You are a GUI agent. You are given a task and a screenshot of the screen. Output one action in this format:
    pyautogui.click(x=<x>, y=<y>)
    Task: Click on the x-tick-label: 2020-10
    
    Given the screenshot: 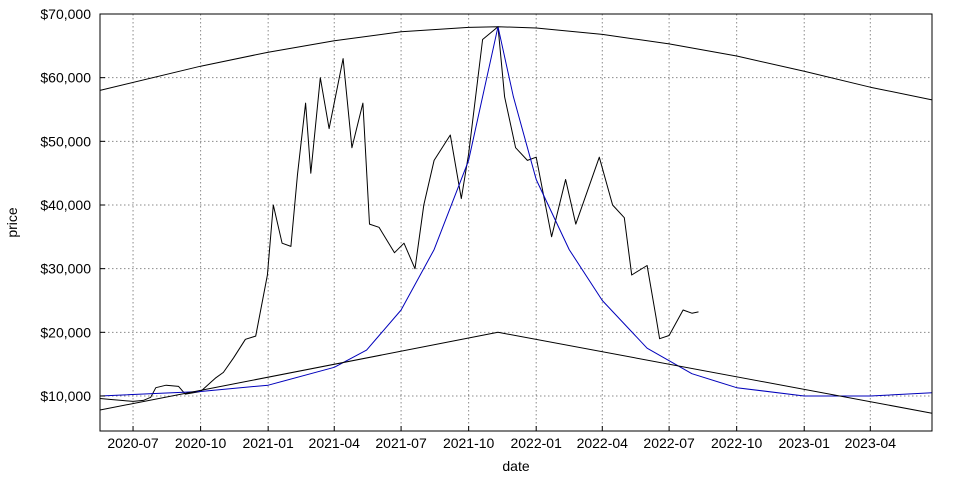 What is the action you would take?
    pyautogui.click(x=201, y=443)
    